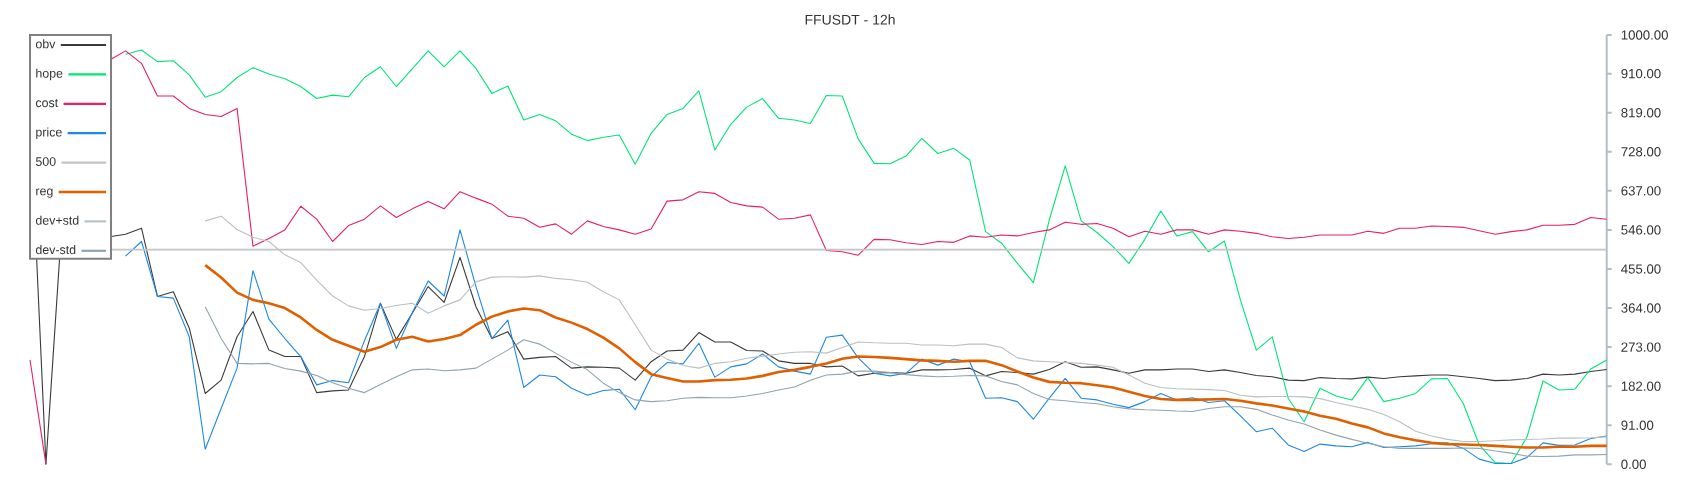 The width and height of the screenshot is (1700, 500). Describe the element at coordinates (55, 250) in the screenshot. I see `legend-label: dev-std` at that location.